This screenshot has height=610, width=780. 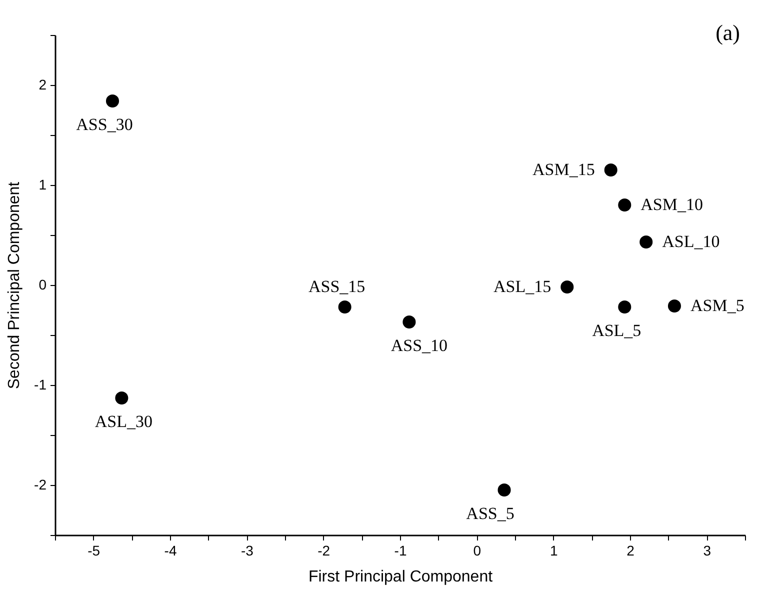 I want to click on x-tick-label: -3, so click(x=247, y=550).